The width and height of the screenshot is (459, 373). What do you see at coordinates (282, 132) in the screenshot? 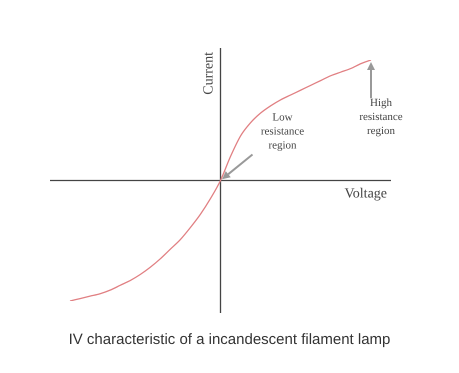
I see `annotation: Low resistance region` at bounding box center [282, 132].